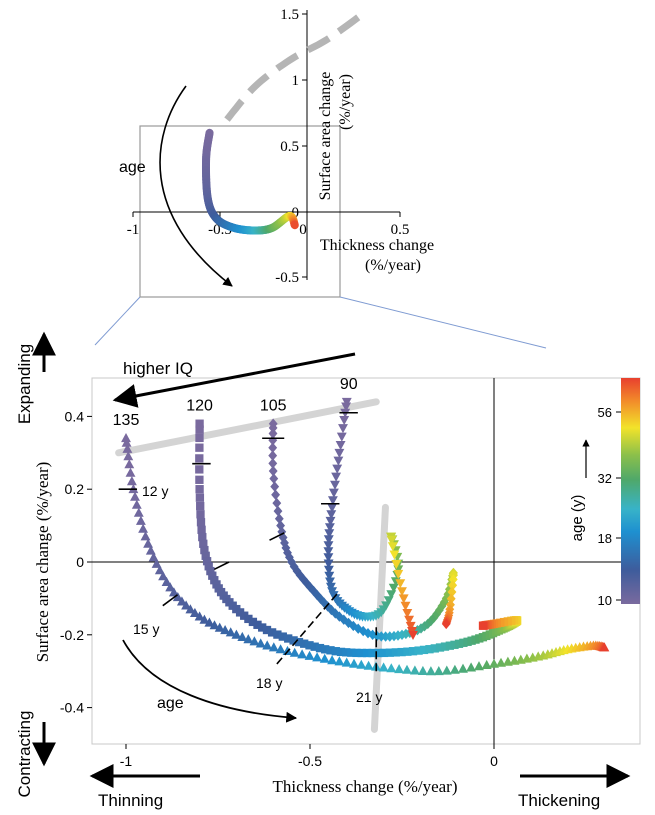 The image size is (655, 815). Describe the element at coordinates (605, 600) in the screenshot. I see `colorbar-tick-label: 10` at that location.